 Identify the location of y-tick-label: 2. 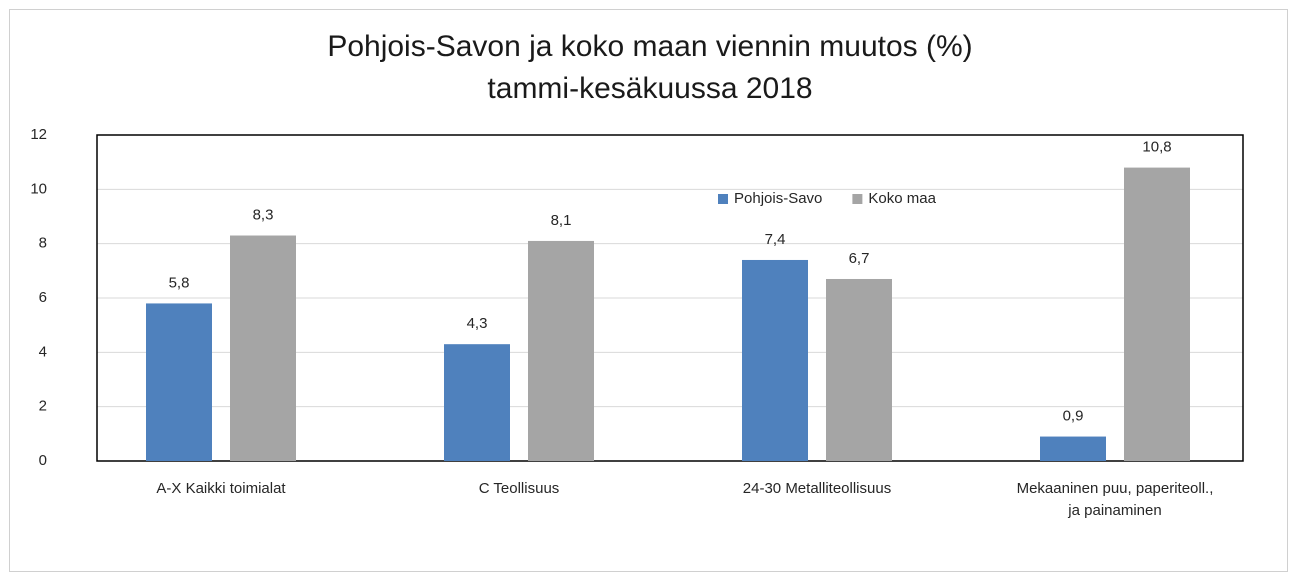
(43, 406).